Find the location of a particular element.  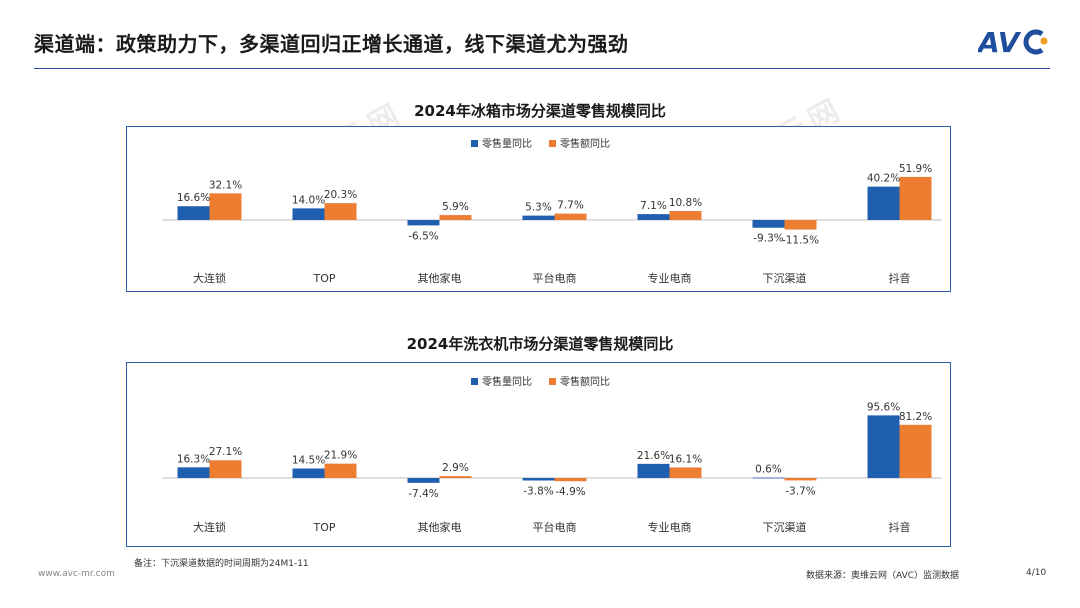

data-label: 32.1% is located at coordinates (225, 185).